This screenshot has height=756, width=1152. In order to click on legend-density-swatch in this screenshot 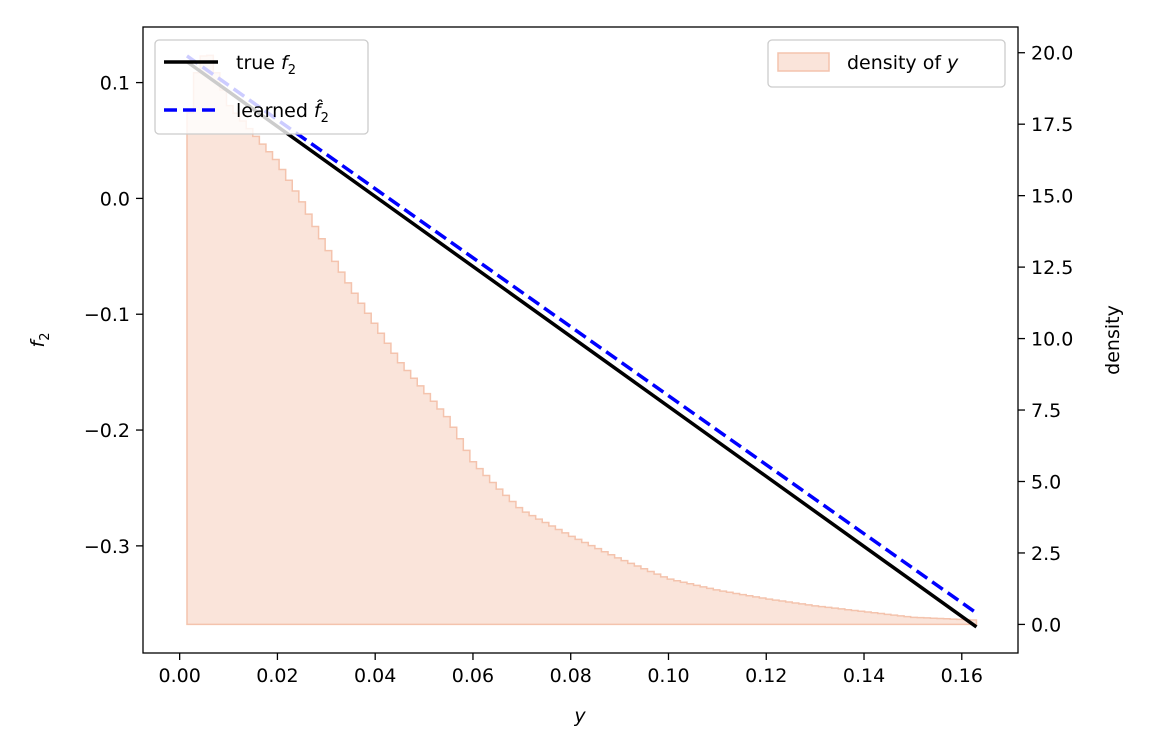, I will do `click(803, 62)`.